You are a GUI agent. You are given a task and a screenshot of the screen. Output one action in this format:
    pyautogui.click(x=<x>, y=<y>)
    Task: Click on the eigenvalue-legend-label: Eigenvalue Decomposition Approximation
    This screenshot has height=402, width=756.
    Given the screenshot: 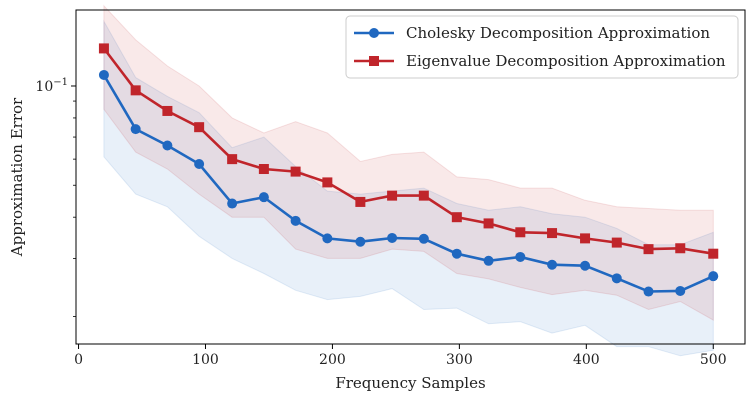 What is the action you would take?
    pyautogui.click(x=566, y=61)
    